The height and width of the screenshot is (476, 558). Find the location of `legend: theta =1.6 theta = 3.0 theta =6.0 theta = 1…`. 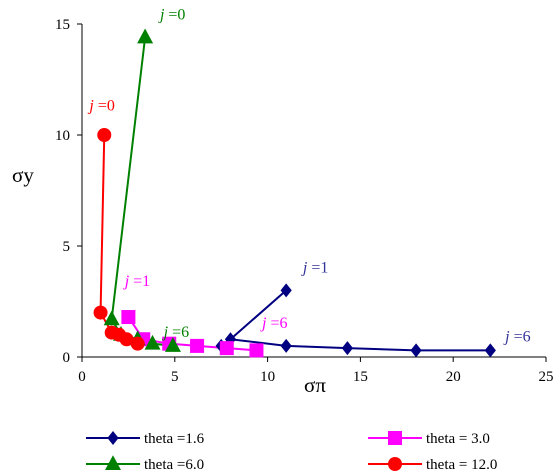

legend: theta =1.6 theta = 3.0 theta =6.0 theta = 1… is located at coordinates (291, 452).